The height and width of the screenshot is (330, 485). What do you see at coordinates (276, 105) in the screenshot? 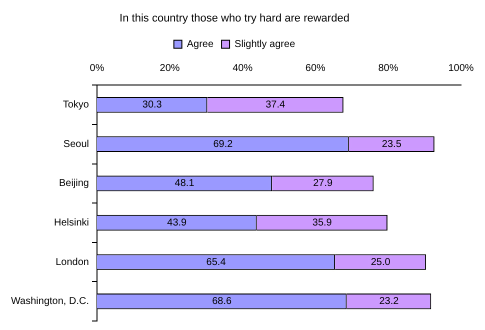
I see `data-label: 37.4` at bounding box center [276, 105].